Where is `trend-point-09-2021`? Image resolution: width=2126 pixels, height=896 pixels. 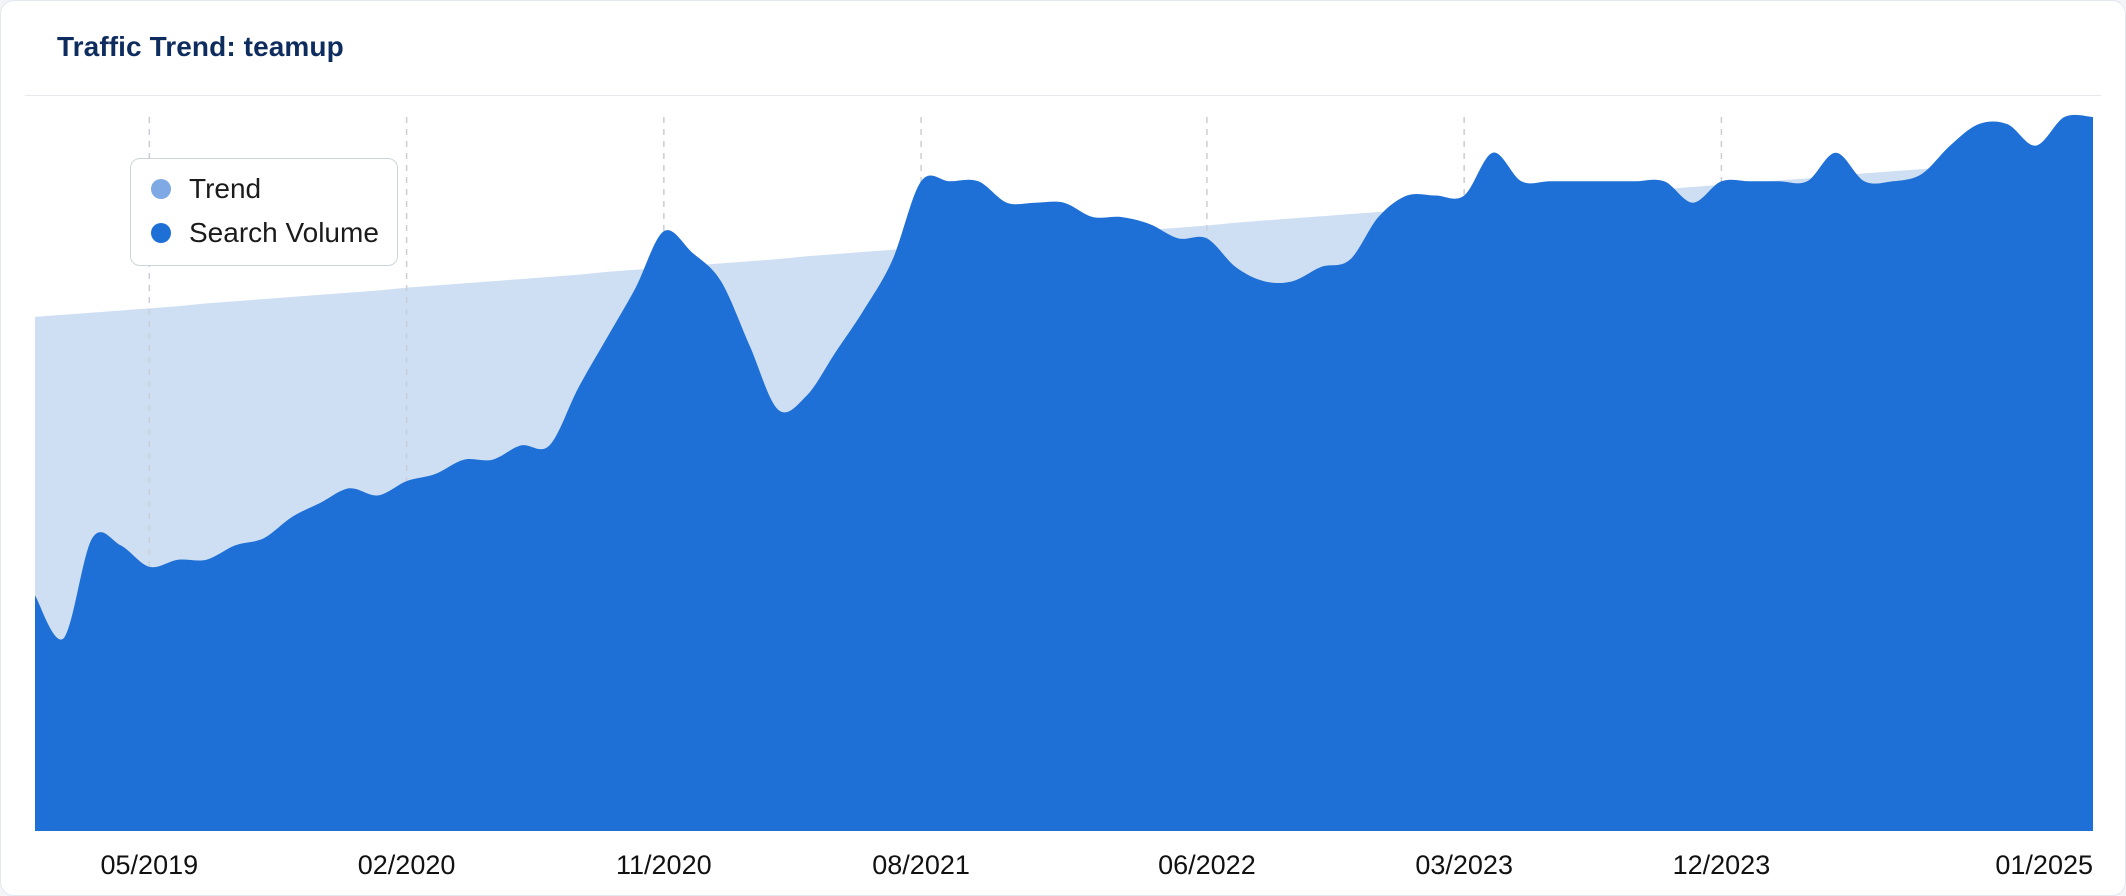
trend-point-09-2021 is located at coordinates (950, 246).